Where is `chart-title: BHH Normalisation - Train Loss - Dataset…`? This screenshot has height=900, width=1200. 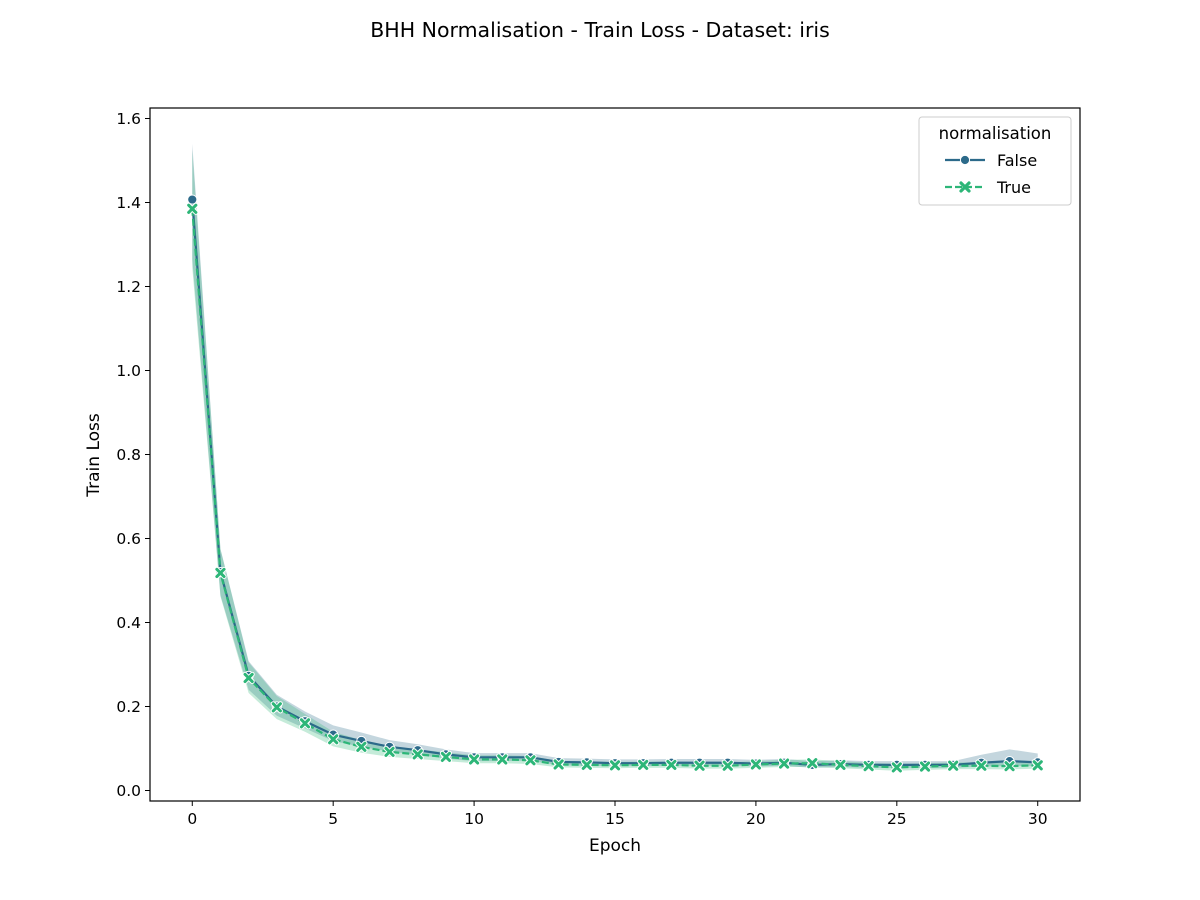
chart-title: BHH Normalisation - Train Loss - Dataset… is located at coordinates (600, 30).